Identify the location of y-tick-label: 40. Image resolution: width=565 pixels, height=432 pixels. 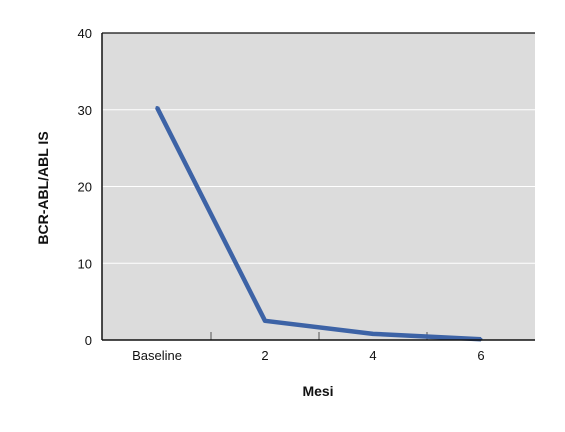
(85, 33).